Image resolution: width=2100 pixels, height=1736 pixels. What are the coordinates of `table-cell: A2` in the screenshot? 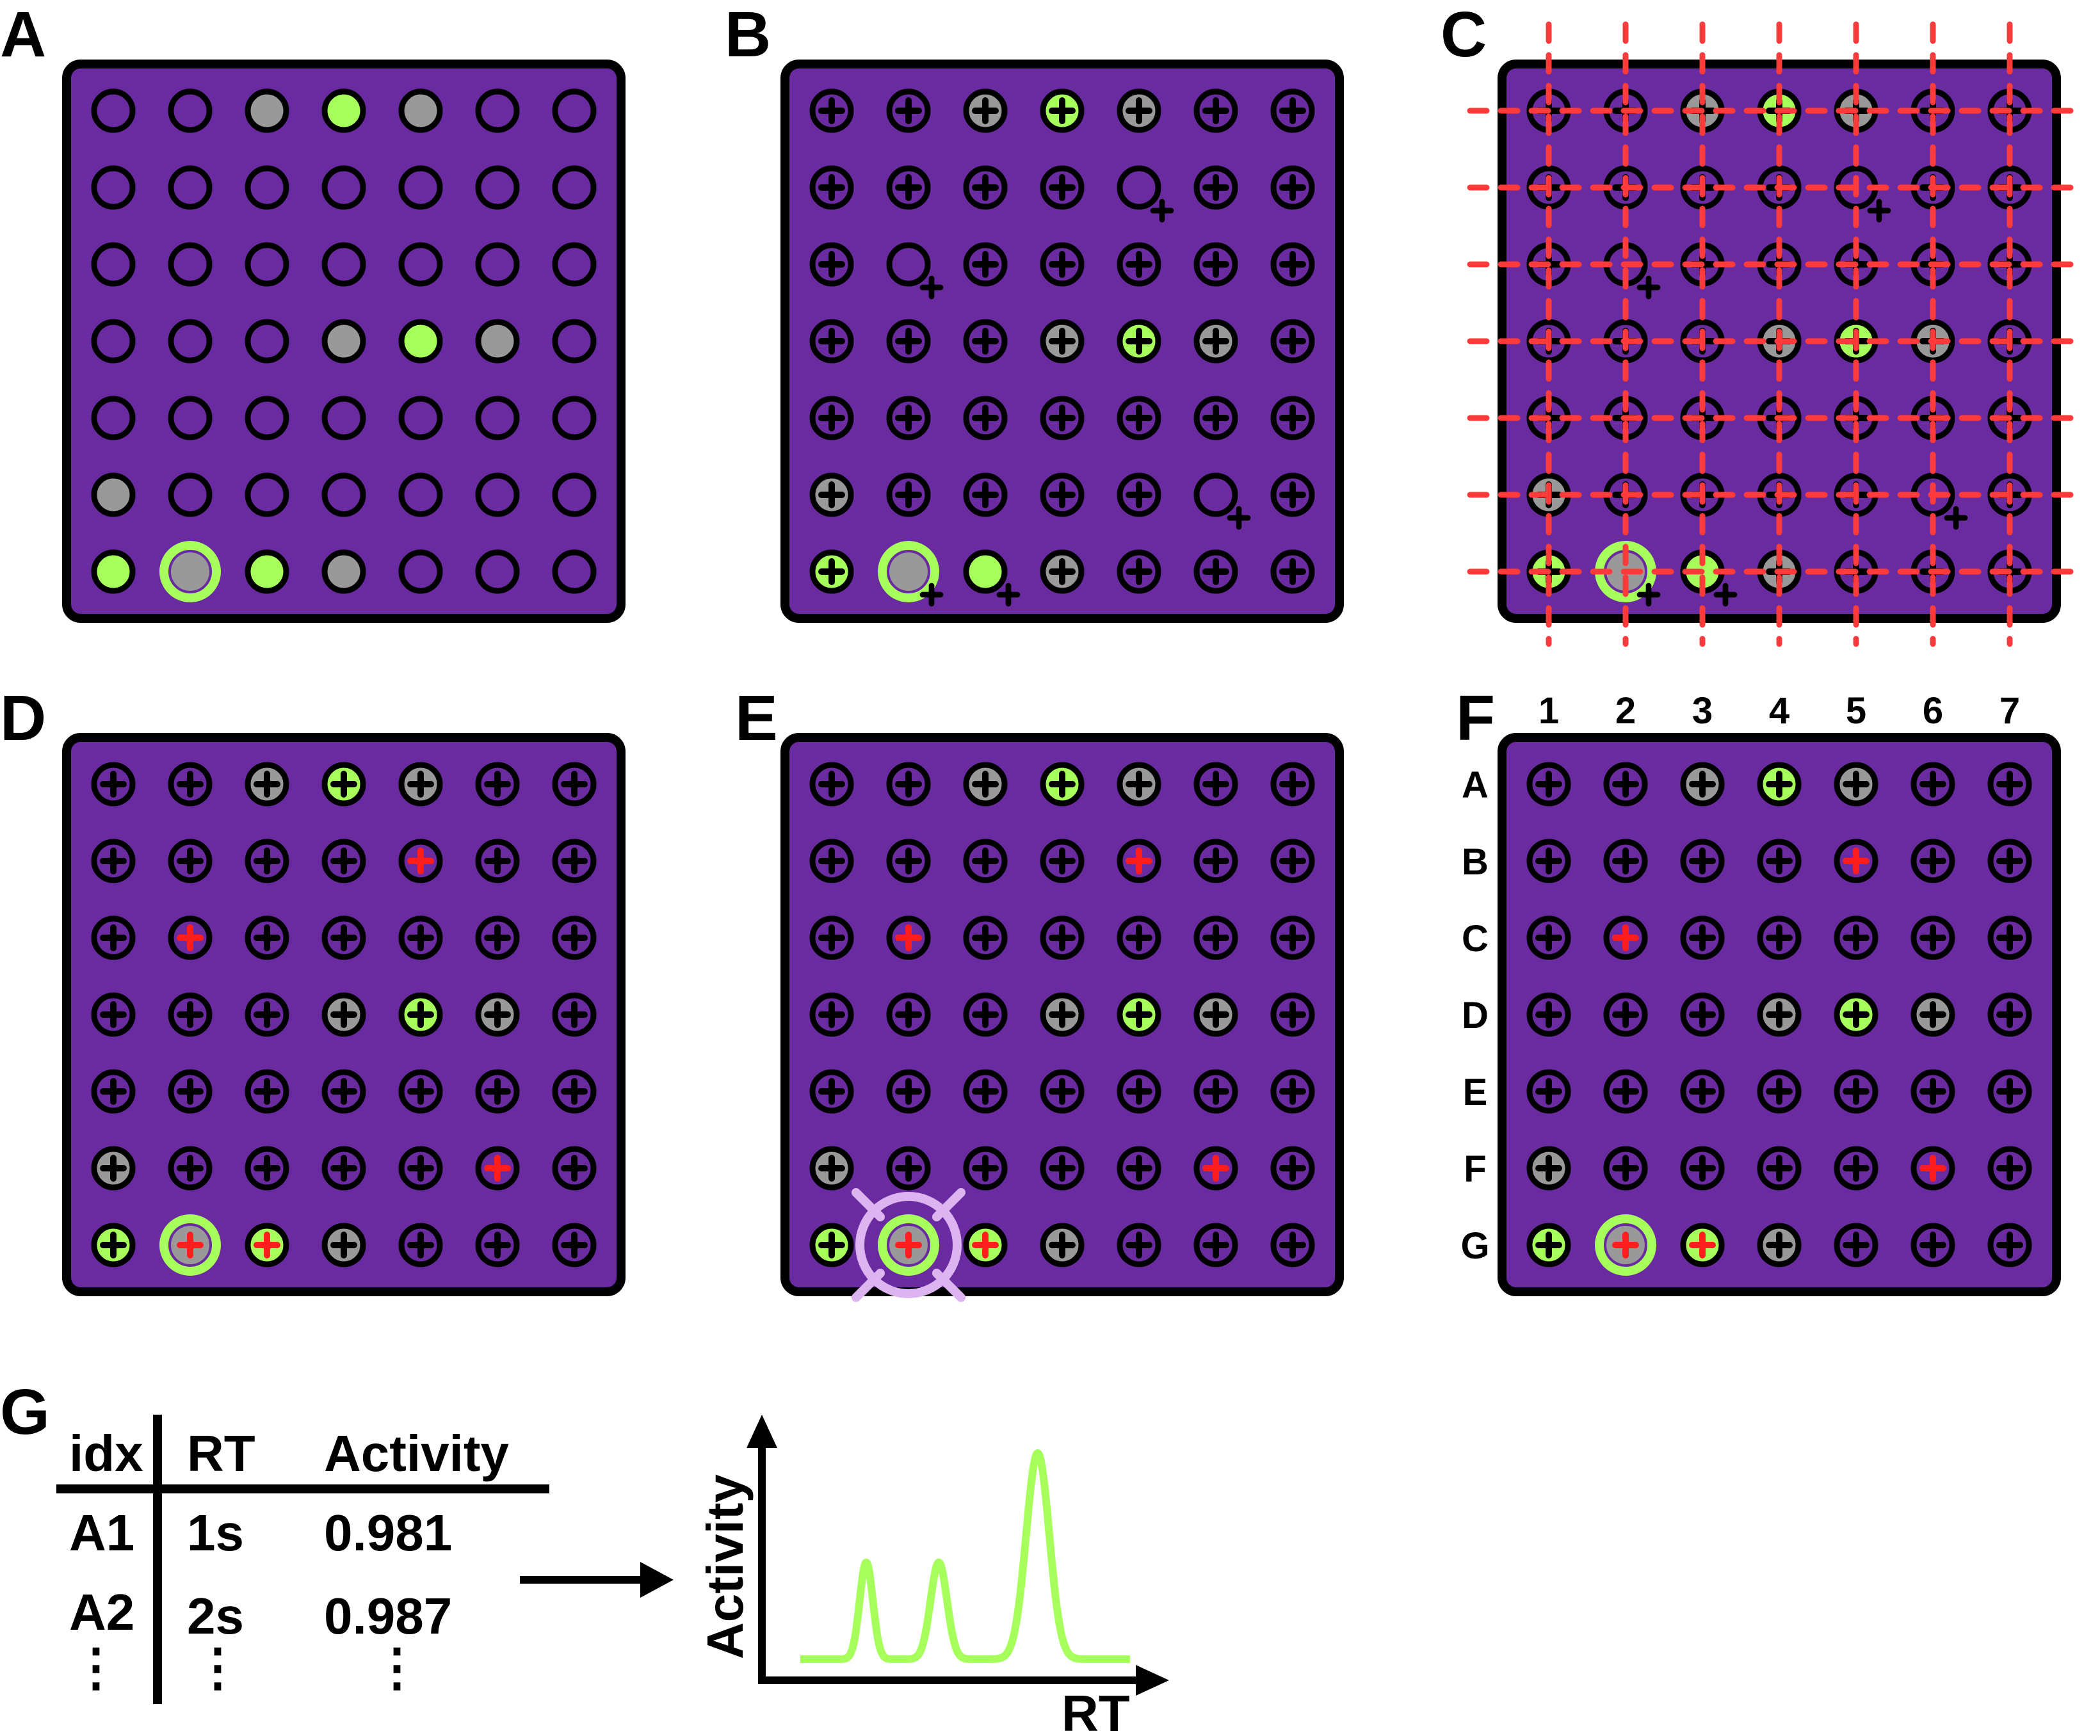 It's located at (101, 1613).